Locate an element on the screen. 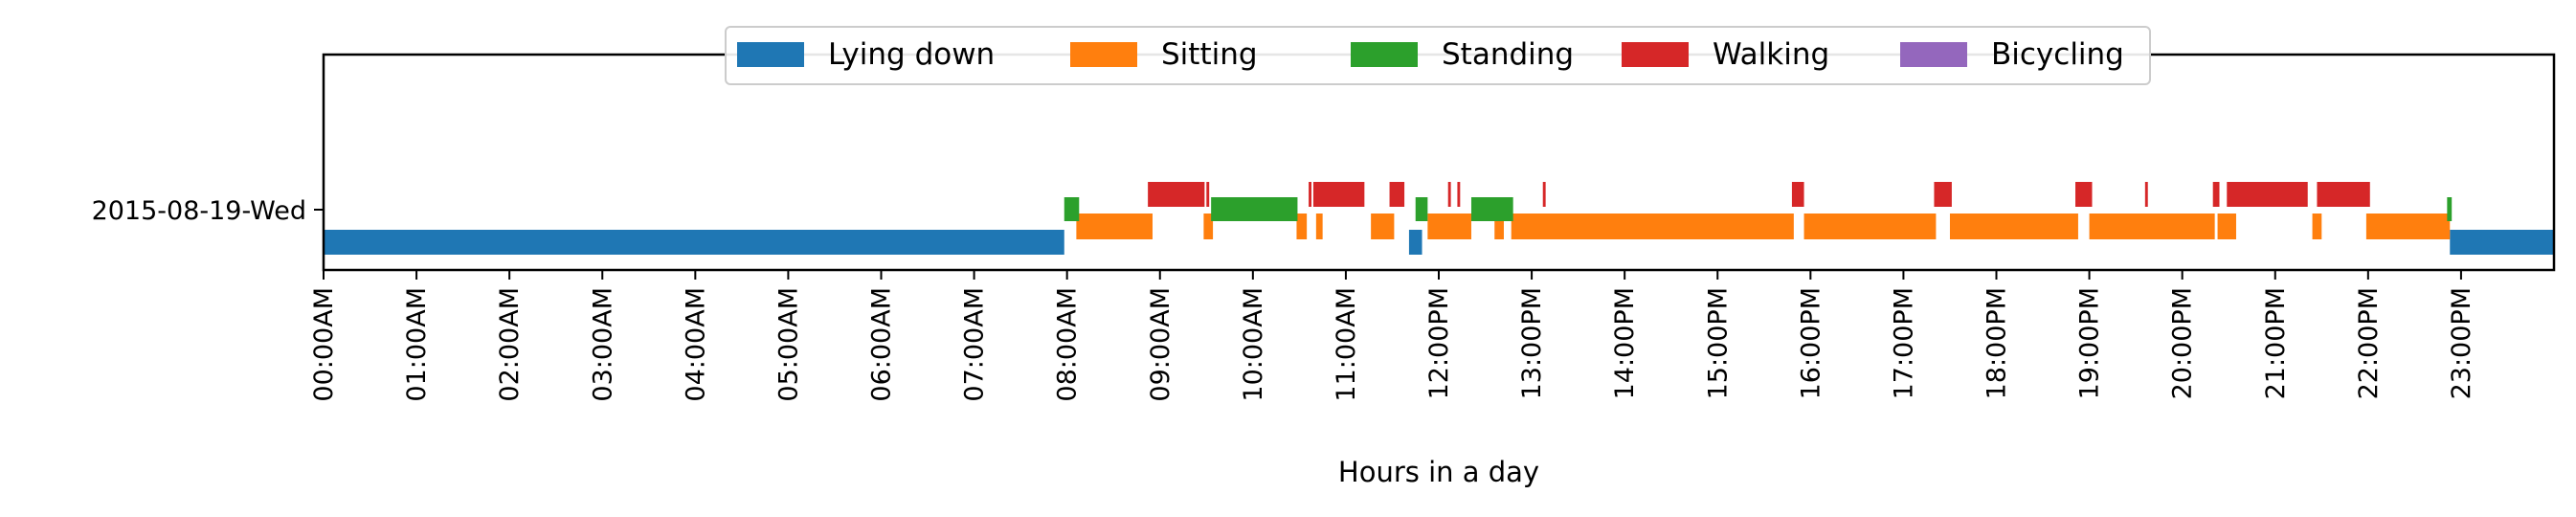 Image resolution: width=2576 pixels, height=517 pixels. x-tick-label: 04:00AM is located at coordinates (696, 344).